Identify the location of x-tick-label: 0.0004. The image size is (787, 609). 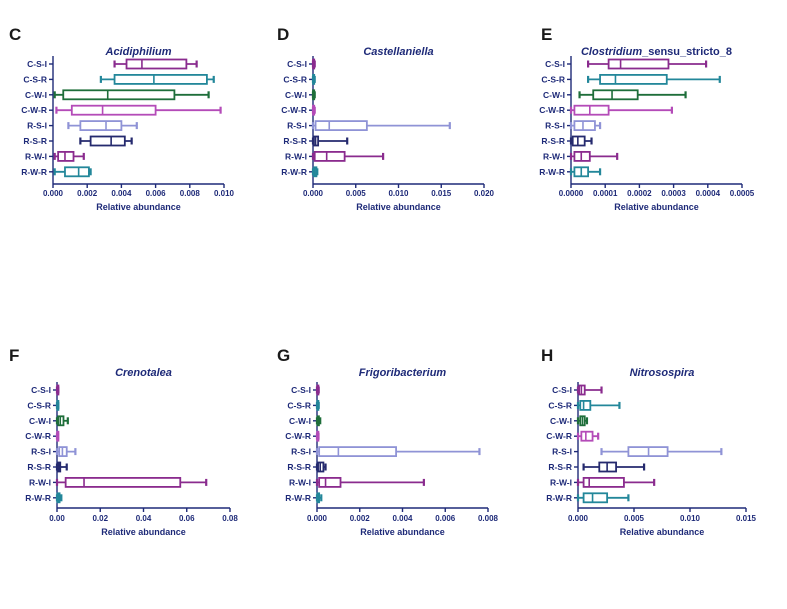
(708, 193).